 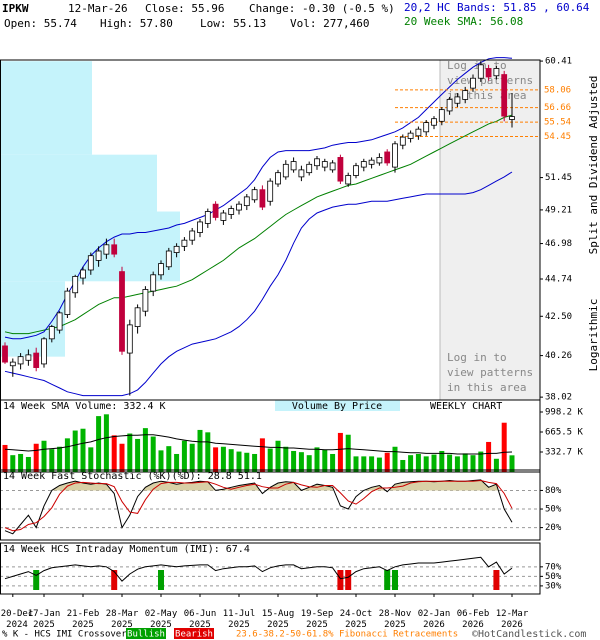 I want to click on indicator-line, so click(x=258, y=505).